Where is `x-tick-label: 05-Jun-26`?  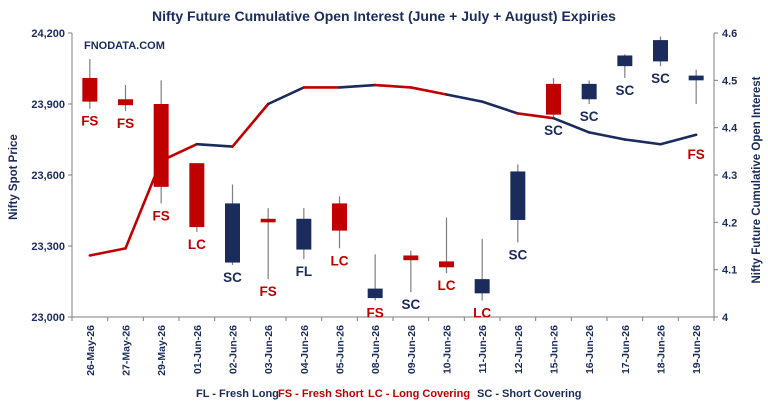 x-tick-label: 05-Jun-26 is located at coordinates (341, 349).